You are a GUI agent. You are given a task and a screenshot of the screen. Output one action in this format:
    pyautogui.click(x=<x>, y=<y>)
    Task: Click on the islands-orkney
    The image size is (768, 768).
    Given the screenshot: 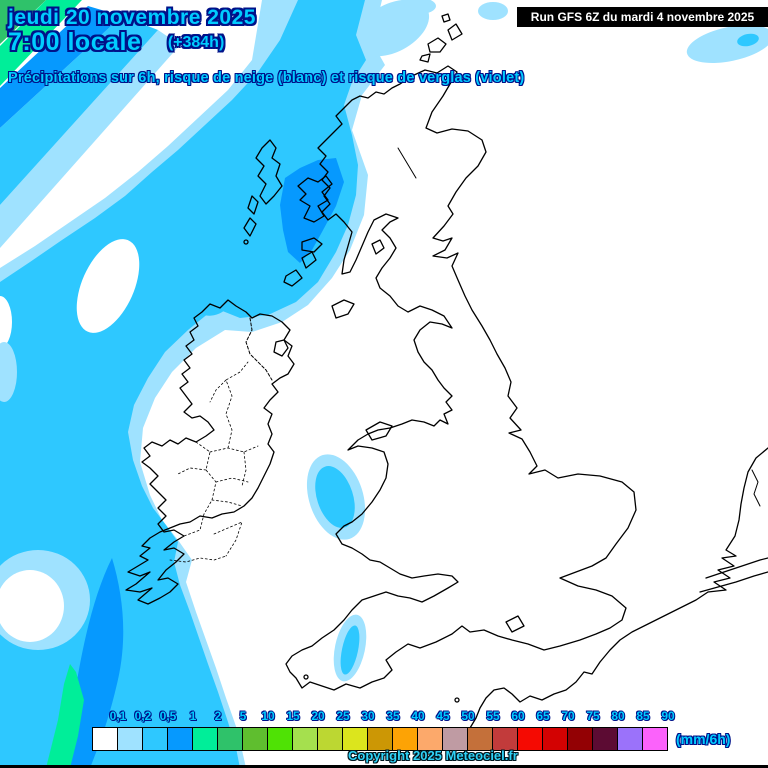 What is the action you would take?
    pyautogui.click(x=441, y=38)
    